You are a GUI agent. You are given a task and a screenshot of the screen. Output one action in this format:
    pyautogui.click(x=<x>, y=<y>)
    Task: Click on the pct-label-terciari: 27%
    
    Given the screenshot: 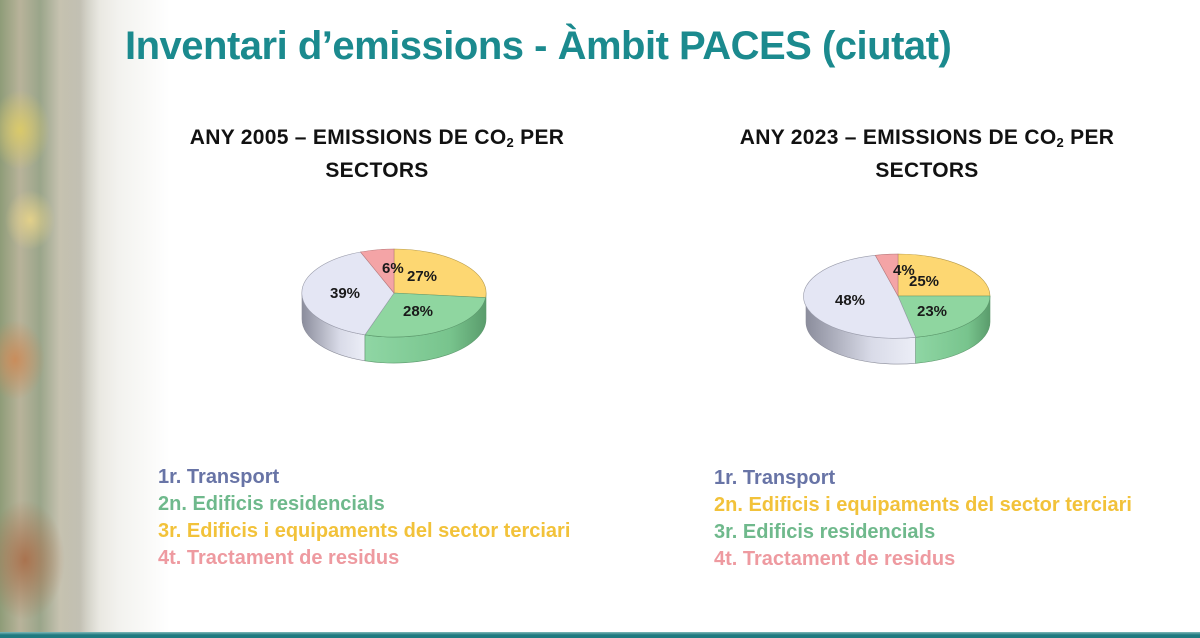 What is the action you would take?
    pyautogui.click(x=422, y=276)
    